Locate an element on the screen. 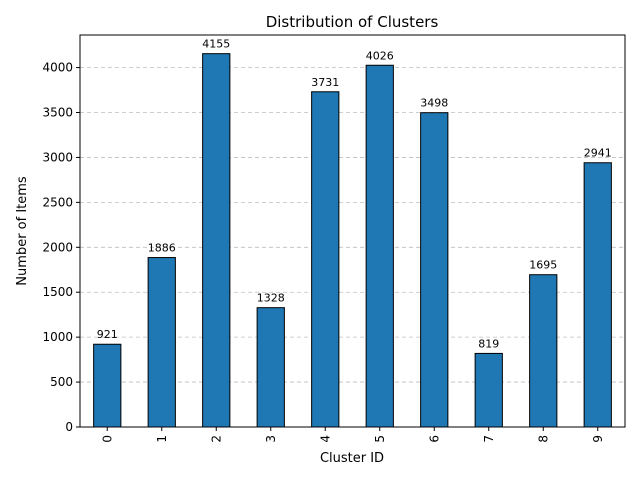 This screenshot has height=480, width=640. y-axis-title: Number of Items is located at coordinates (22, 231).